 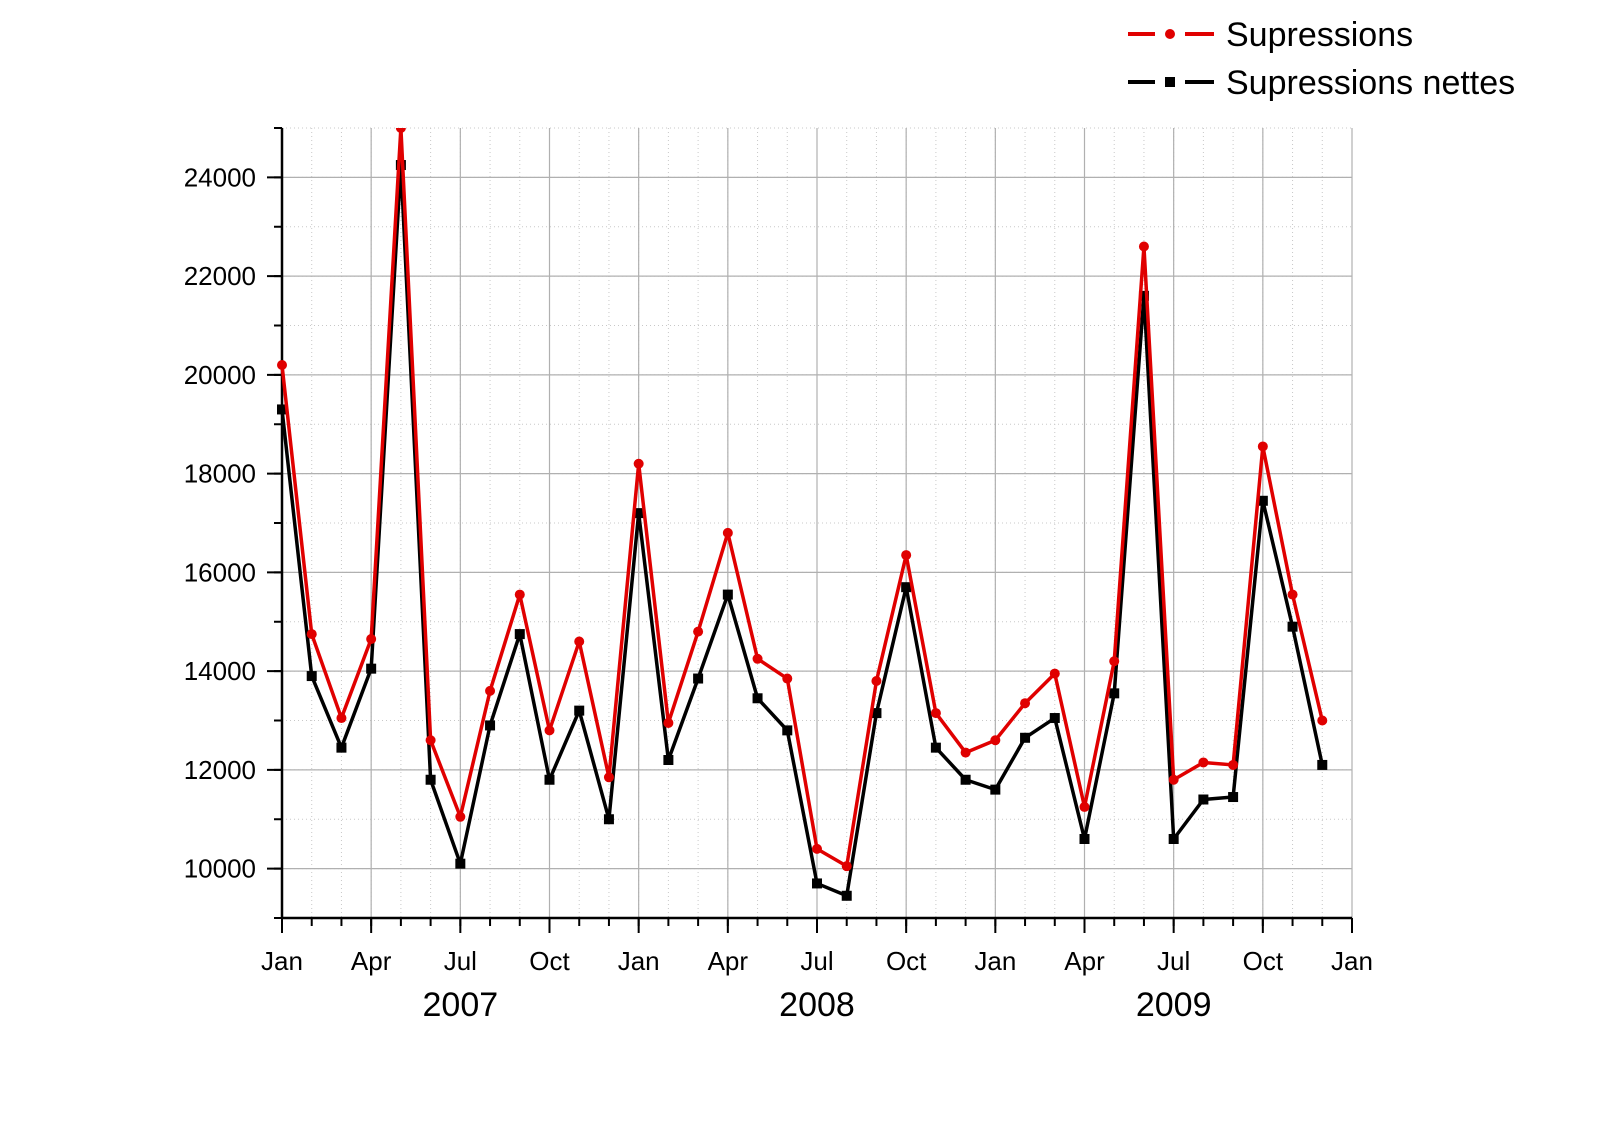 I want to click on x-tick-labels: Jan Apr Jul Oct Jan Apr Jul Oct Jan Apr Jul Oct Jan, so click(x=817, y=961).